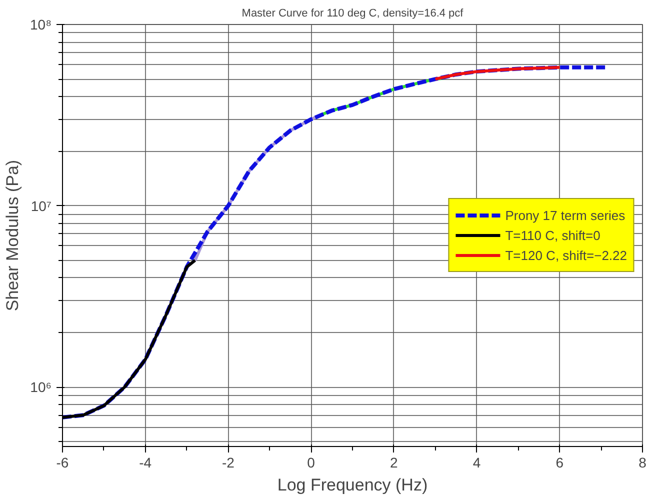 Image resolution: width=652 pixels, height=499 pixels. What do you see at coordinates (394, 462) in the screenshot?
I see `x-tick-label: 2` at bounding box center [394, 462].